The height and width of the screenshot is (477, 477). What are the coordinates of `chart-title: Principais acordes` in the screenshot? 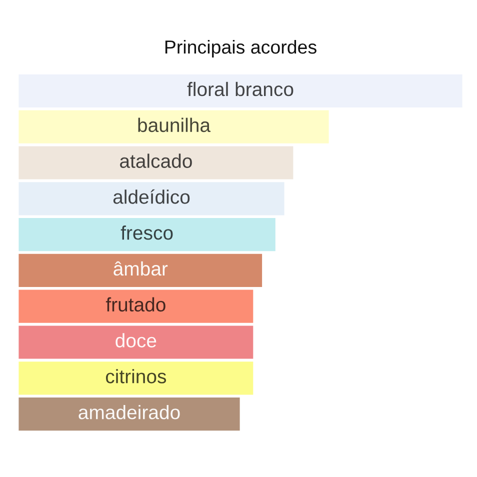 It's located at (240, 49).